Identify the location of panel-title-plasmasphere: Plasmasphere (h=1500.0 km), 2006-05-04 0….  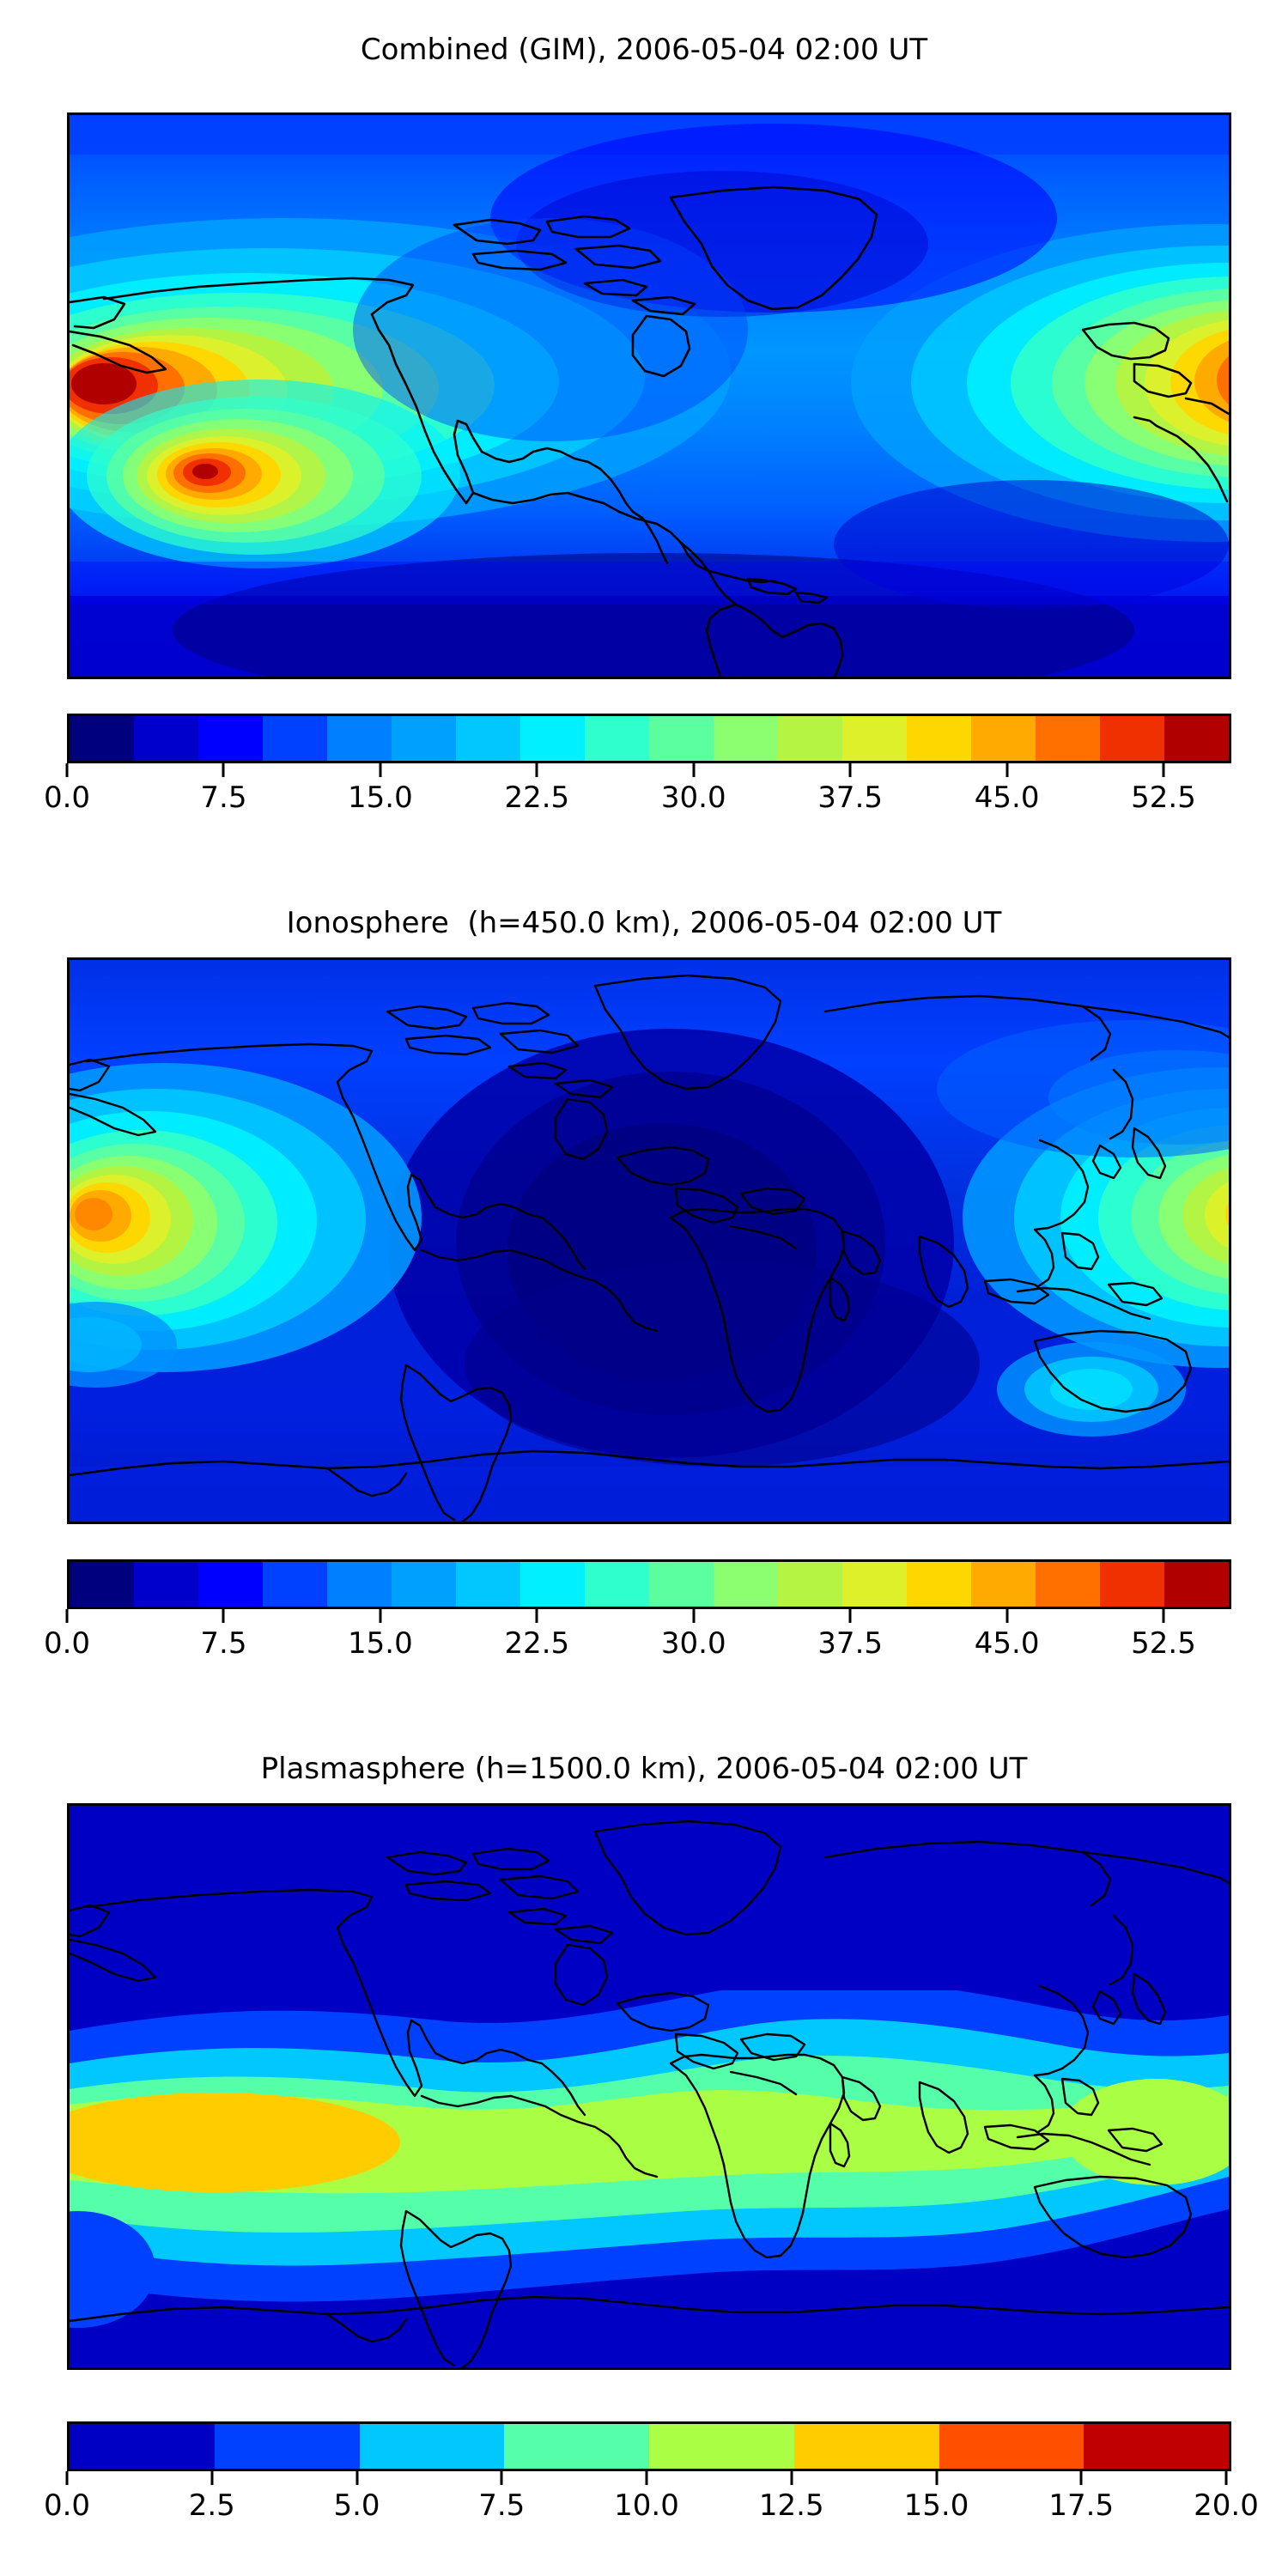
(644, 1769).